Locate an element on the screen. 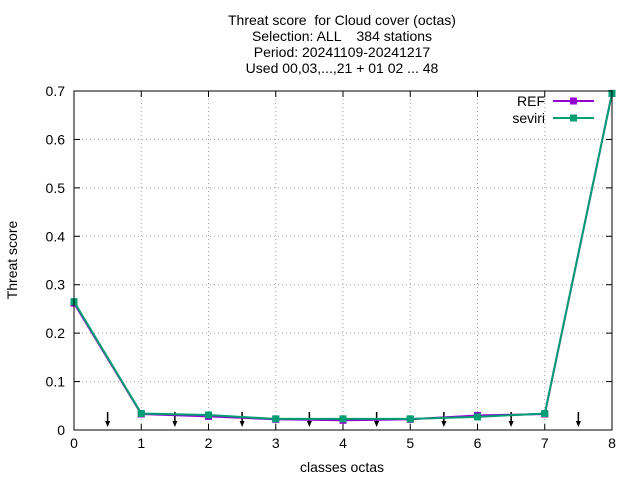  x-tick-labels: 0 1 2 3 4 5 6 7 8 is located at coordinates (343, 443).